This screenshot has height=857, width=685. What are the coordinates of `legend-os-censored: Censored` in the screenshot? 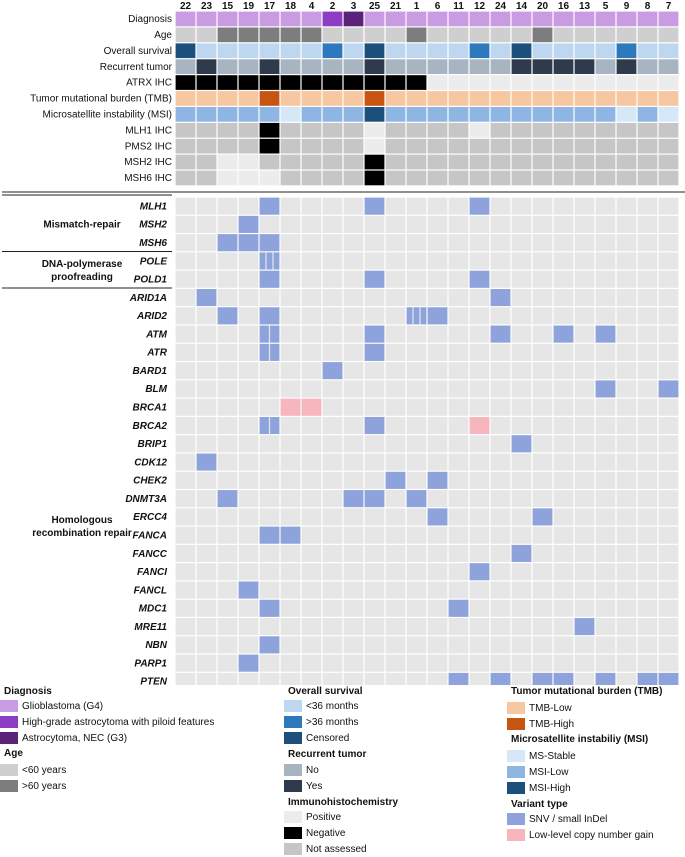 It's located at (316, 738).